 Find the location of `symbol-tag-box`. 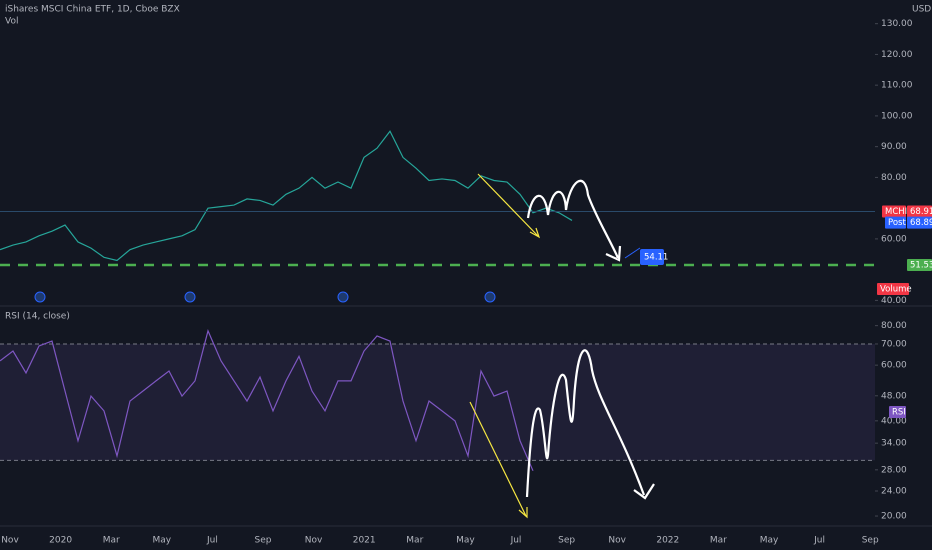

symbol-tag-box is located at coordinates (894, 211).